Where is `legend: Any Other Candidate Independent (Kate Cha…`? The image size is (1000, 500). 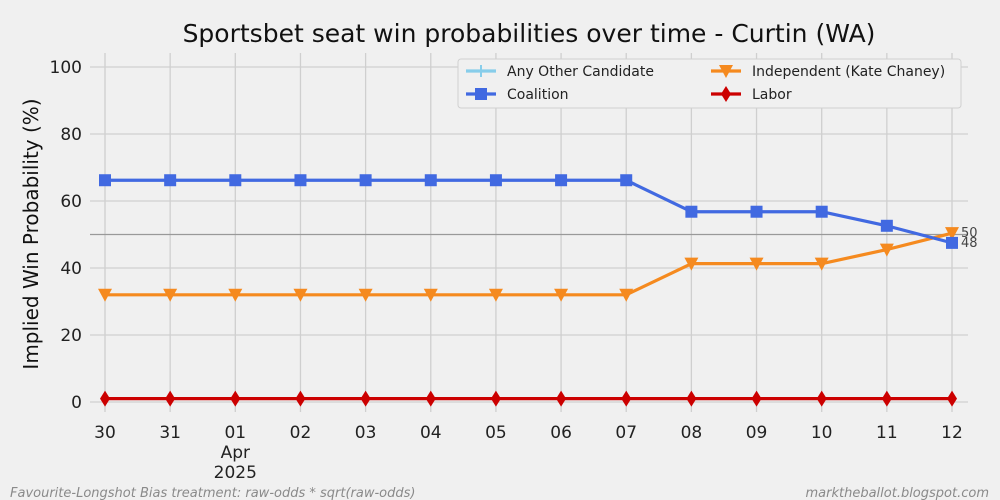
legend: Any Other Candidate Independent (Kate Cha… is located at coordinates (709, 83).